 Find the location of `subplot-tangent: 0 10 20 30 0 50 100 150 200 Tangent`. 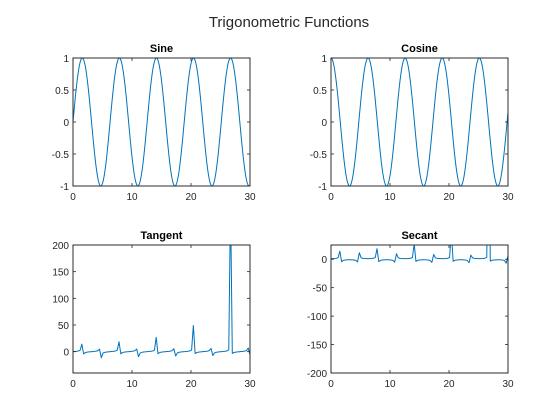

subplot-tangent: 0 10 20 30 0 50 100 150 200 Tangent is located at coordinates (154, 310).